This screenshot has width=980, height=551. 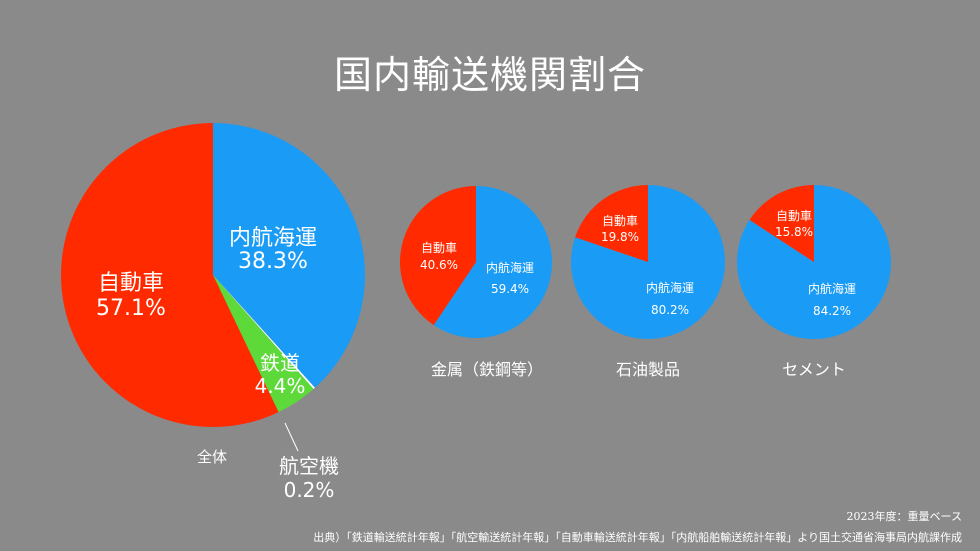 What do you see at coordinates (439, 265) in the screenshot?
I see `pie-1-value-1: 40.6%` at bounding box center [439, 265].